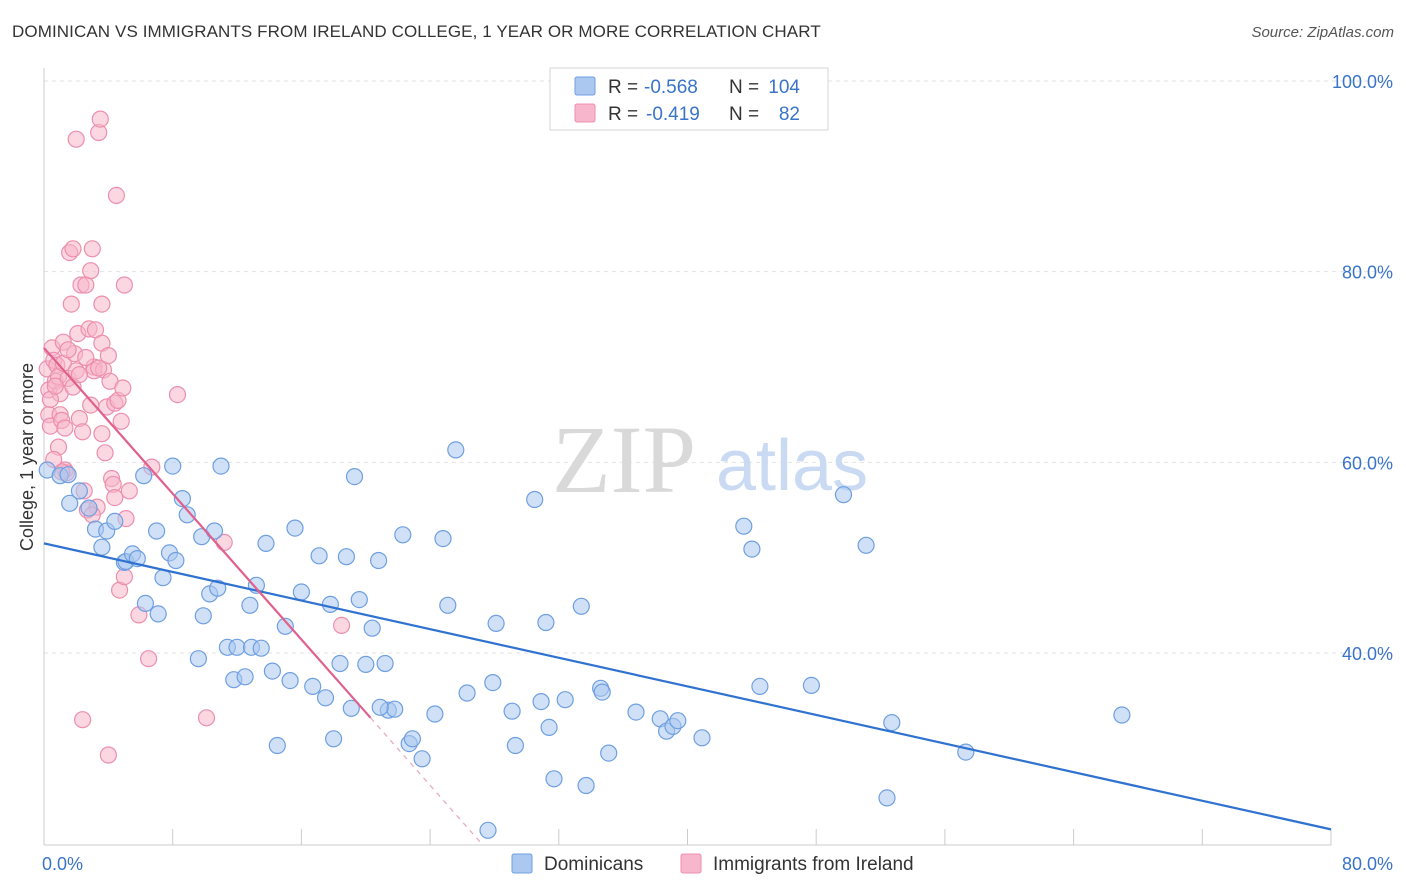 The height and width of the screenshot is (892, 1406). Describe the element at coordinates (1367, 273) in the screenshot. I see `y-tick-label-80: 80.0%` at that location.